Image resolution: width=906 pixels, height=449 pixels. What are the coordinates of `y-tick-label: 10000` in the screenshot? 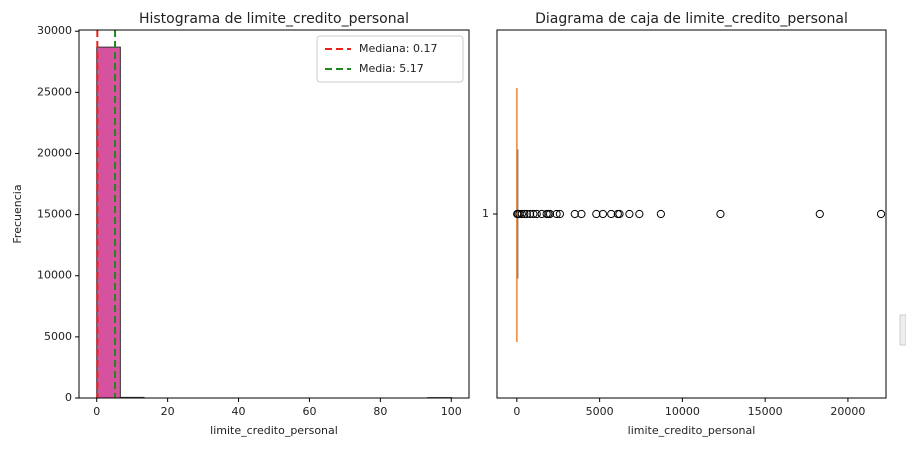 It's located at (54, 275).